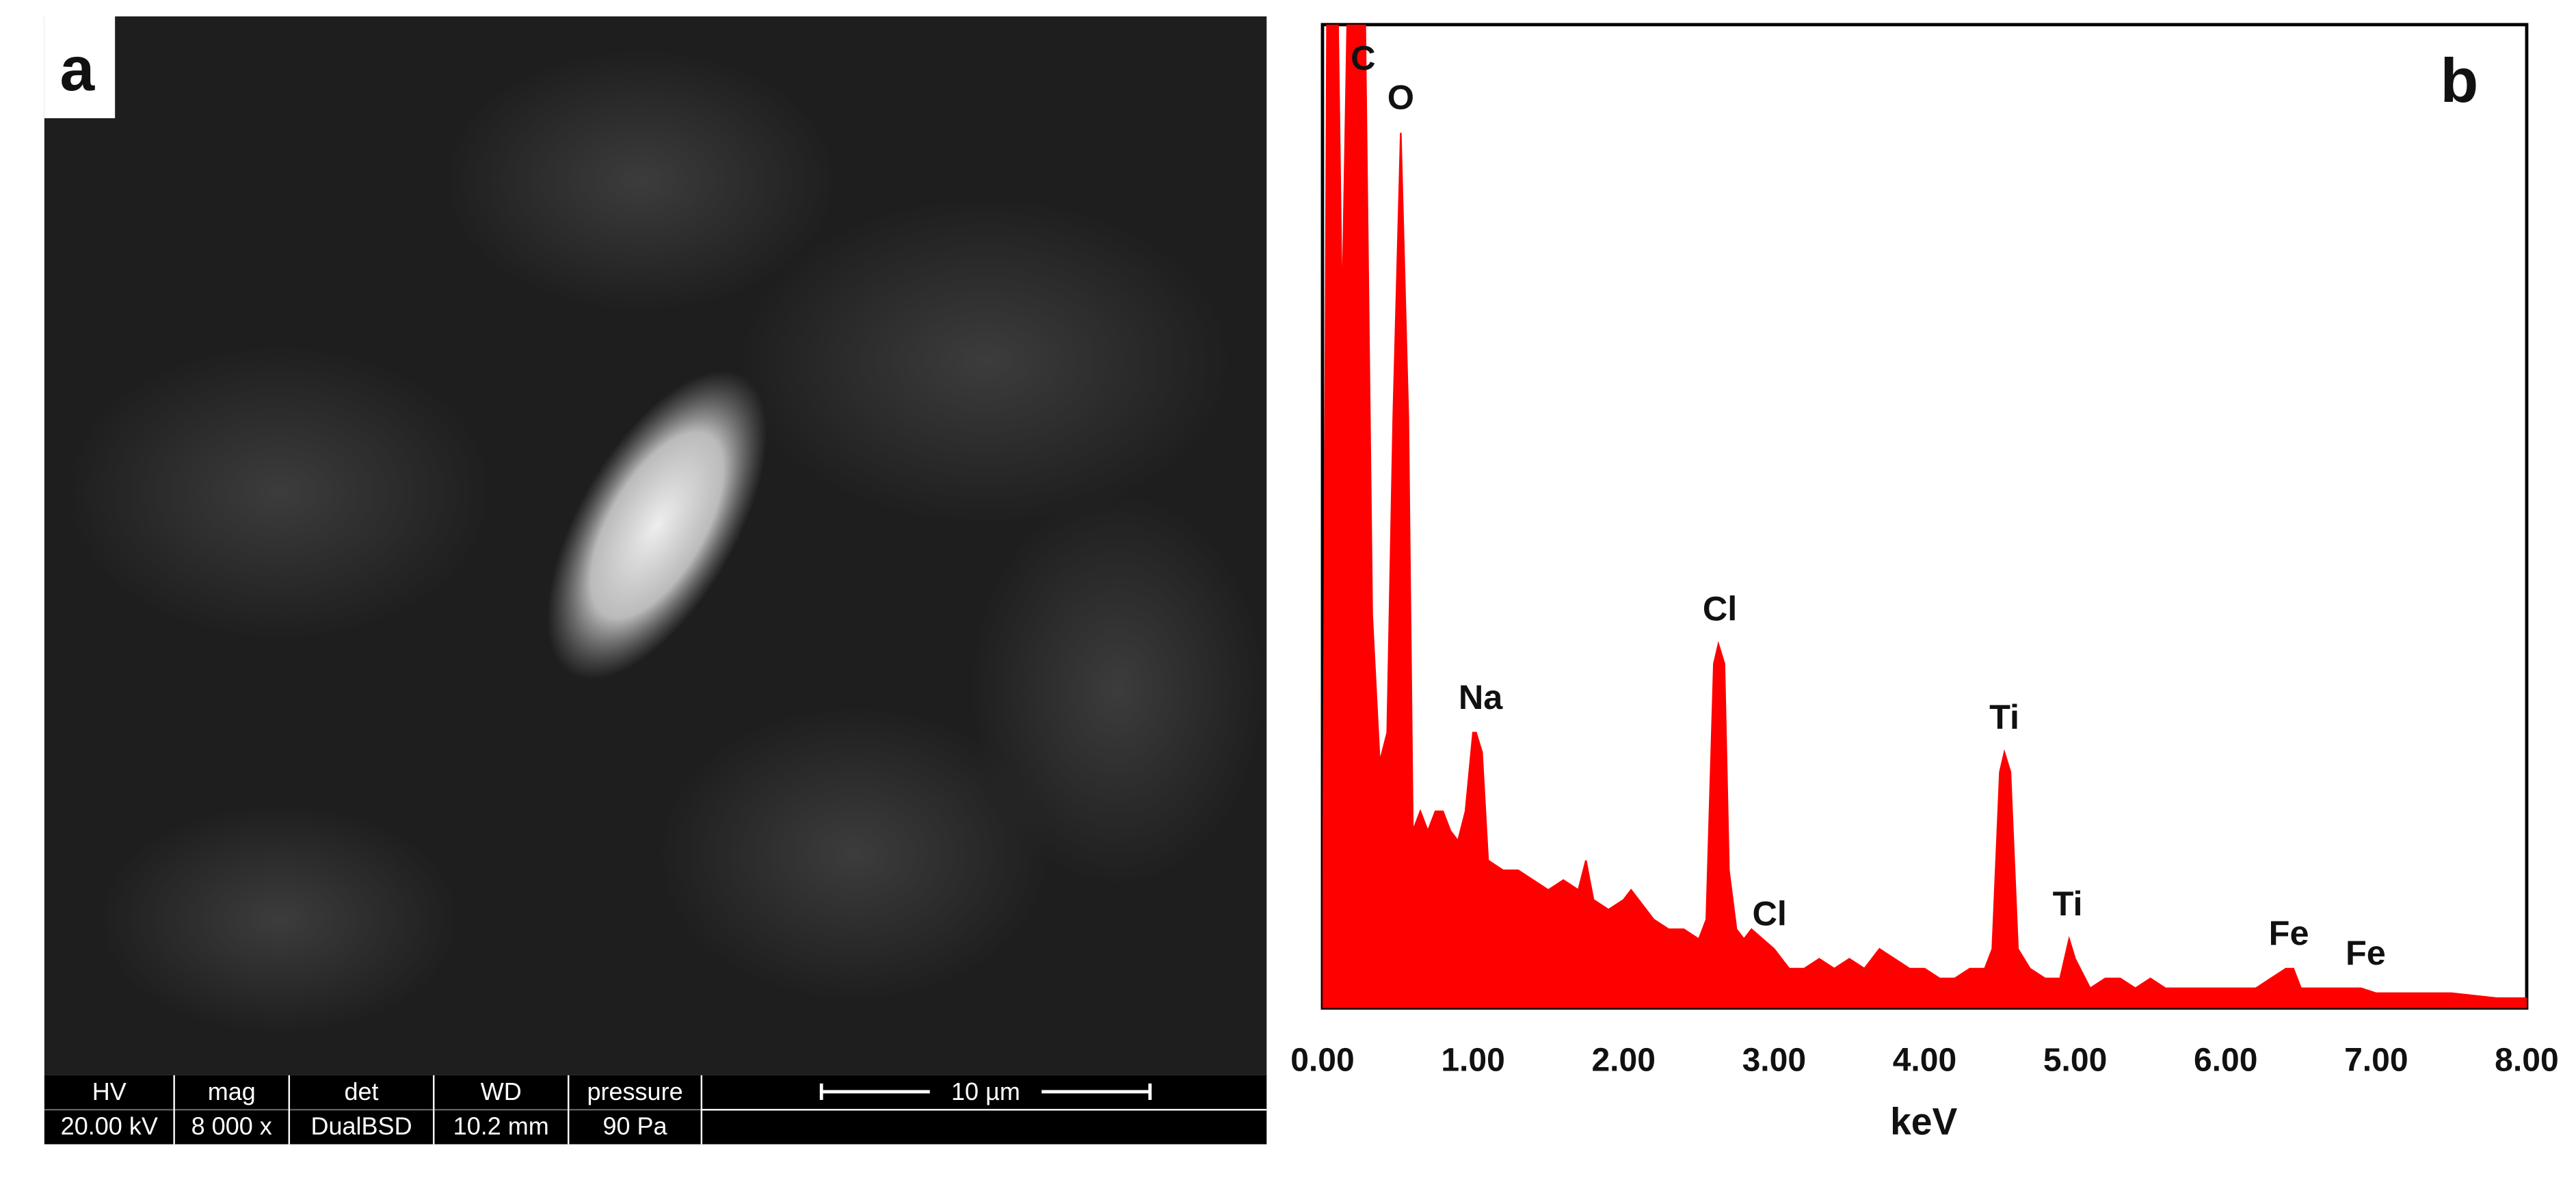  What do you see at coordinates (361, 1126) in the screenshot?
I see `info-value: DualBSD` at bounding box center [361, 1126].